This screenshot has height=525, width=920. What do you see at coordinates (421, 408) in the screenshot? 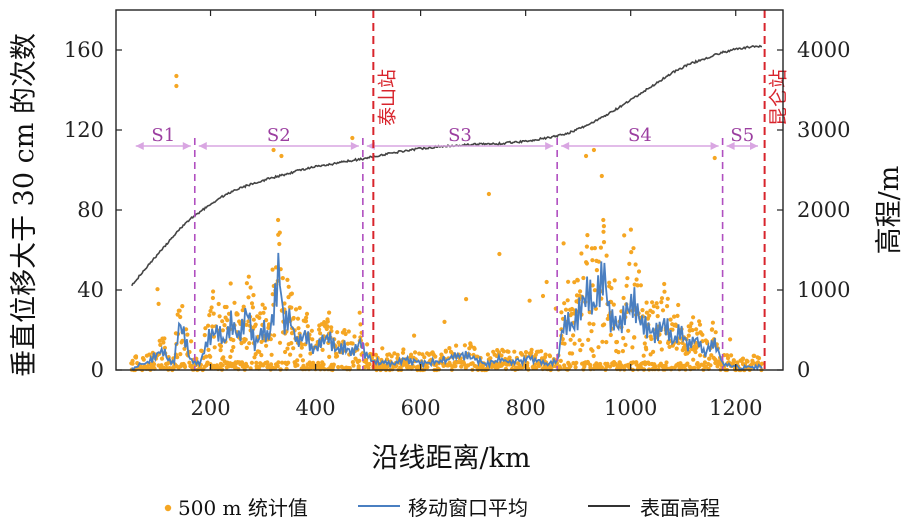
I see `x-tick-label: 600` at bounding box center [421, 408].